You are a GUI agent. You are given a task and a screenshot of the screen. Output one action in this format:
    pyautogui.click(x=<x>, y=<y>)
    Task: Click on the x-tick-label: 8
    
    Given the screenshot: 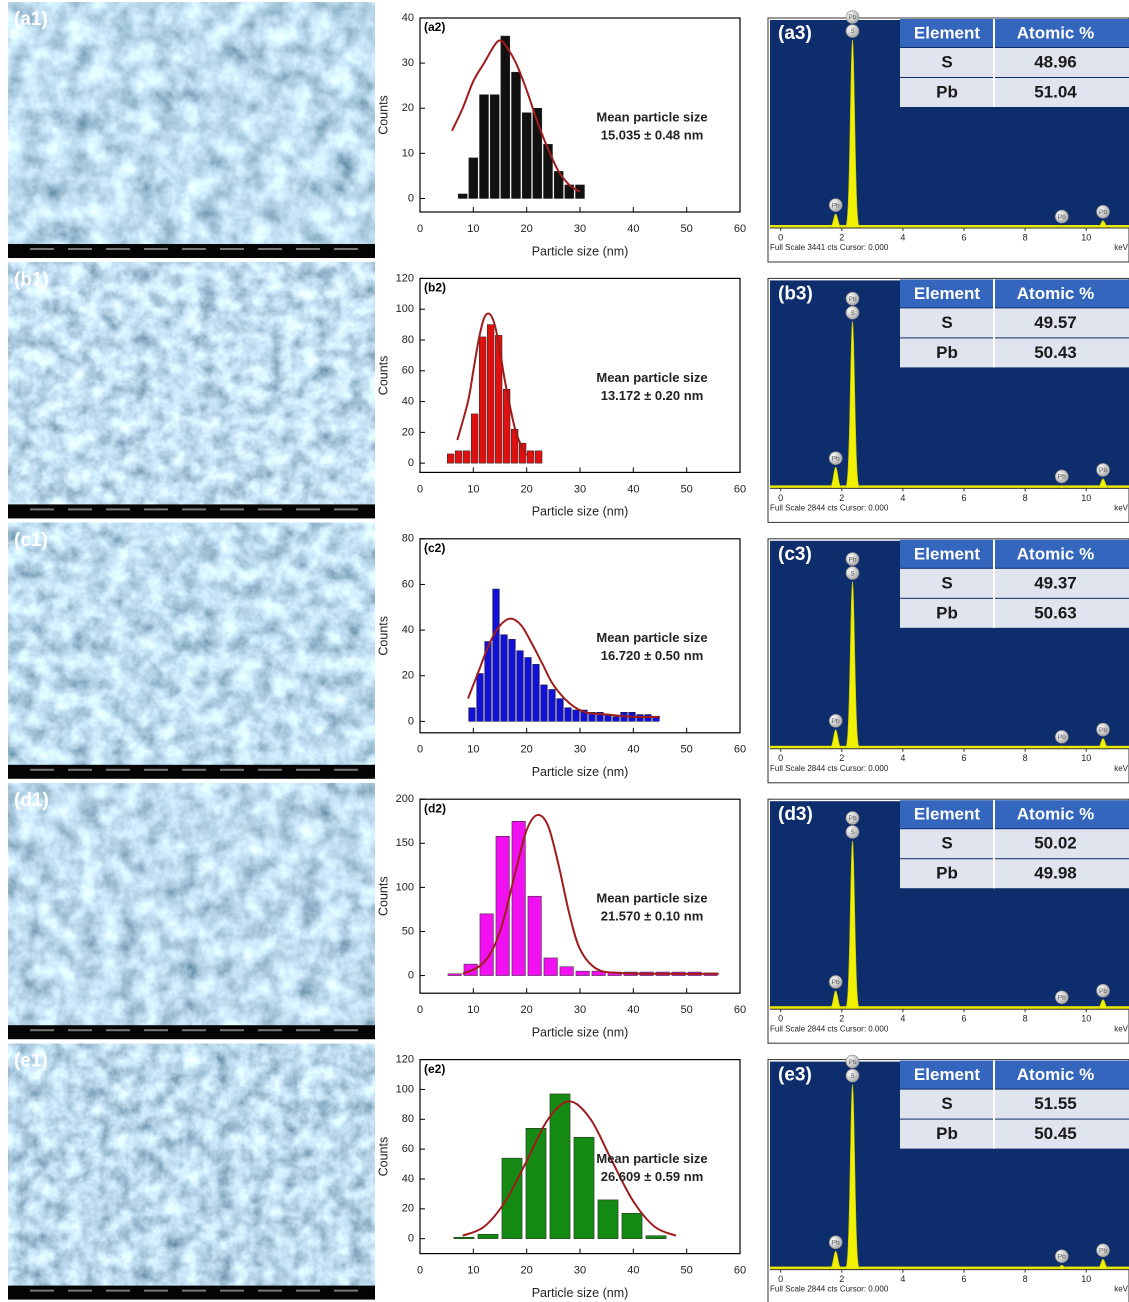 What is the action you would take?
    pyautogui.click(x=1025, y=758)
    